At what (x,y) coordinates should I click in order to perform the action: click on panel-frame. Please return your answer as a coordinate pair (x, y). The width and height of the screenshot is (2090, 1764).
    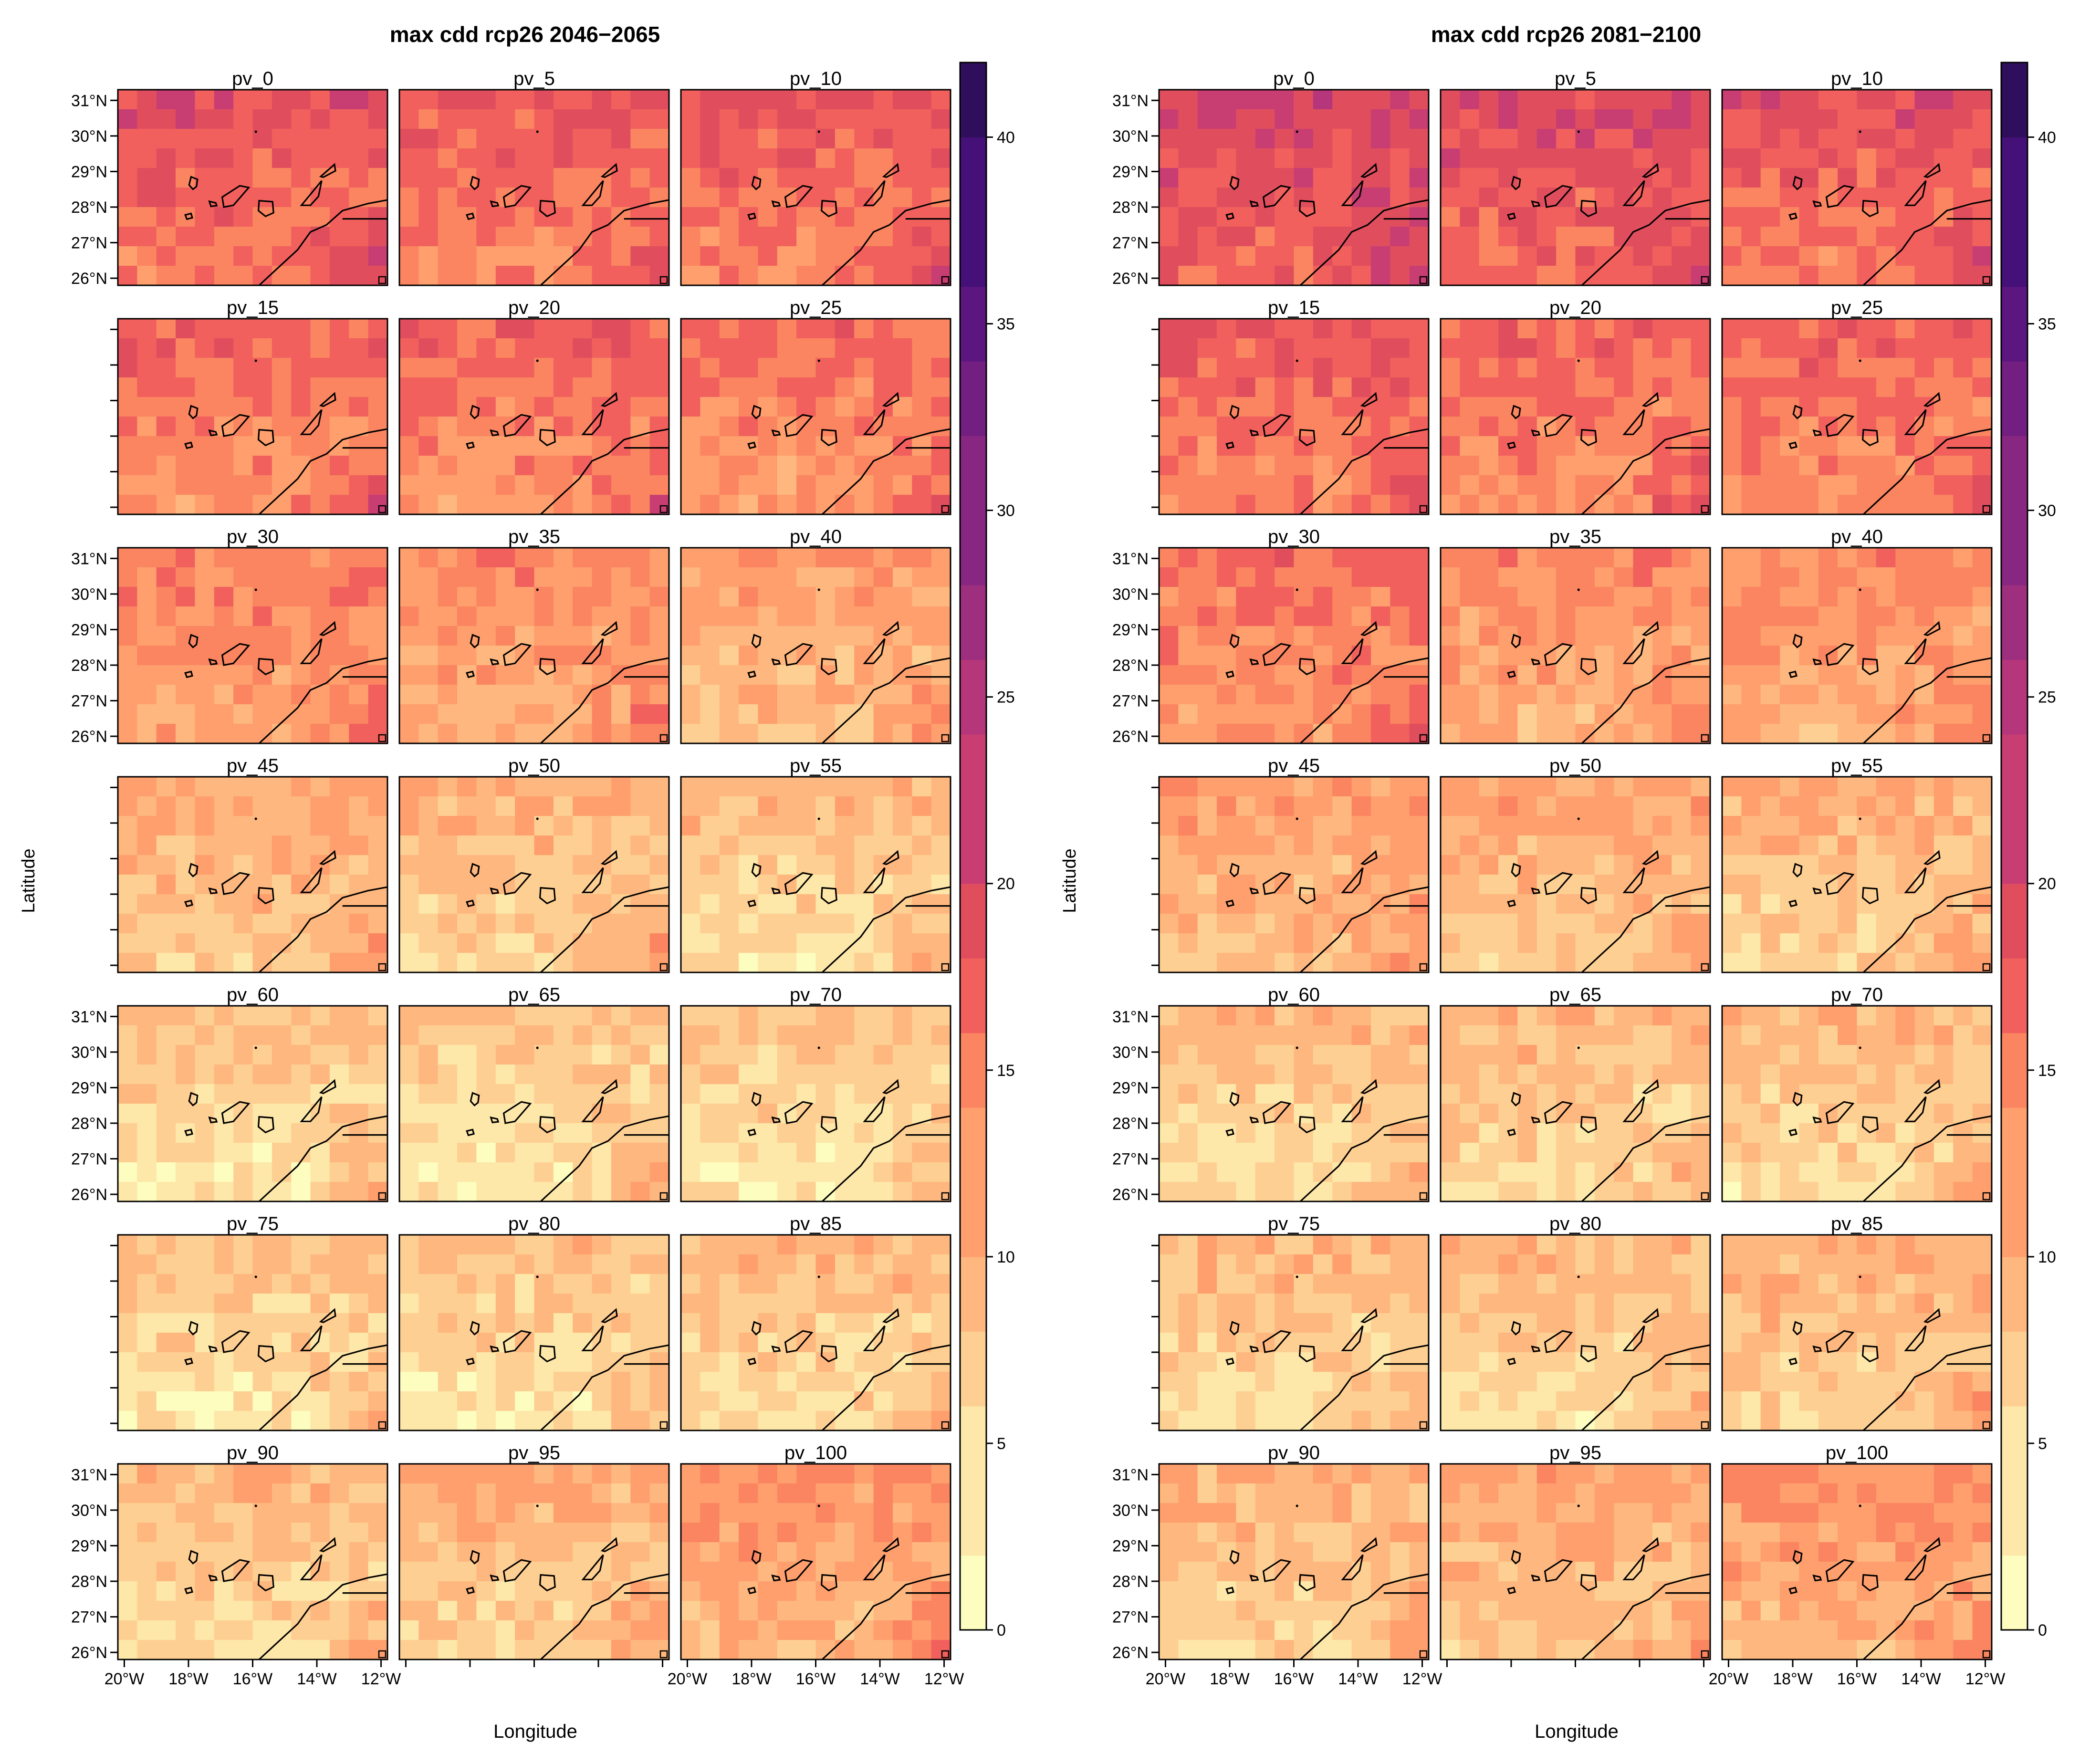
    Looking at the image, I should click on (1575, 645).